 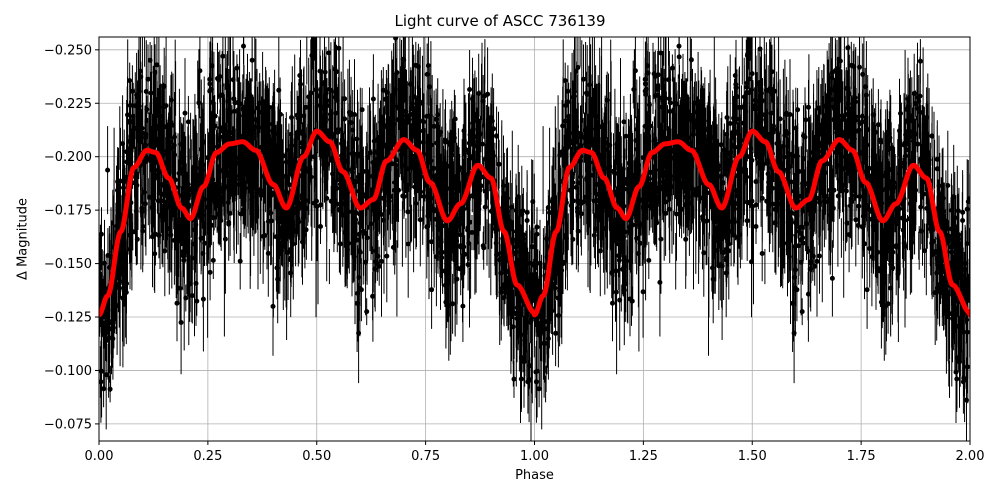 I want to click on x-tick-label: 0.00, so click(x=99, y=456).